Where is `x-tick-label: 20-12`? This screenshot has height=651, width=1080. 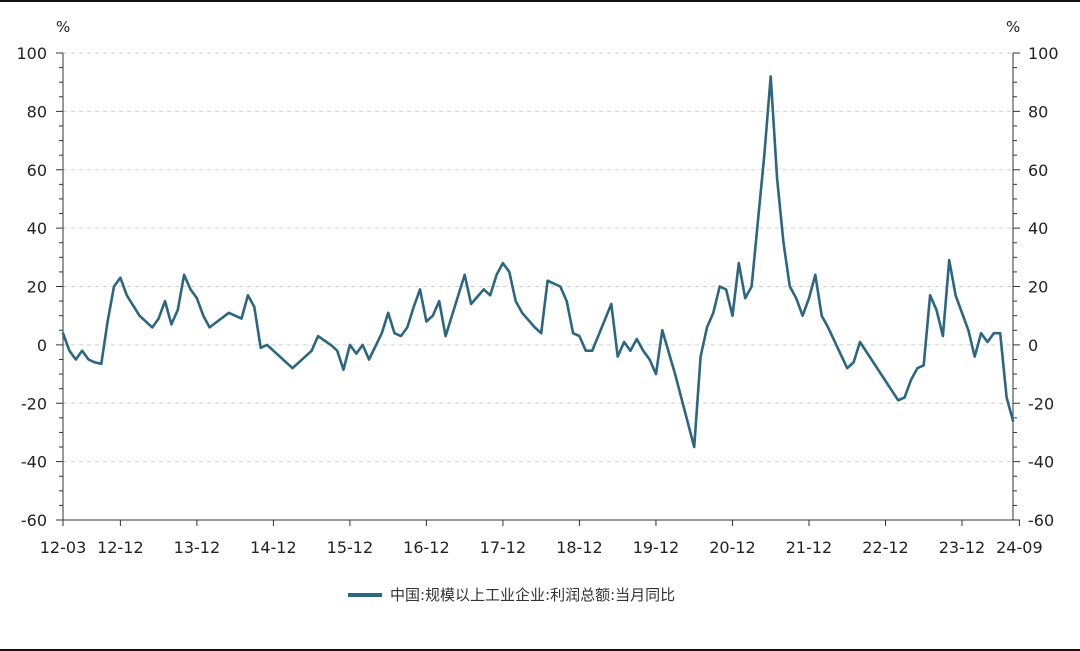 x-tick-label: 20-12 is located at coordinates (732, 547).